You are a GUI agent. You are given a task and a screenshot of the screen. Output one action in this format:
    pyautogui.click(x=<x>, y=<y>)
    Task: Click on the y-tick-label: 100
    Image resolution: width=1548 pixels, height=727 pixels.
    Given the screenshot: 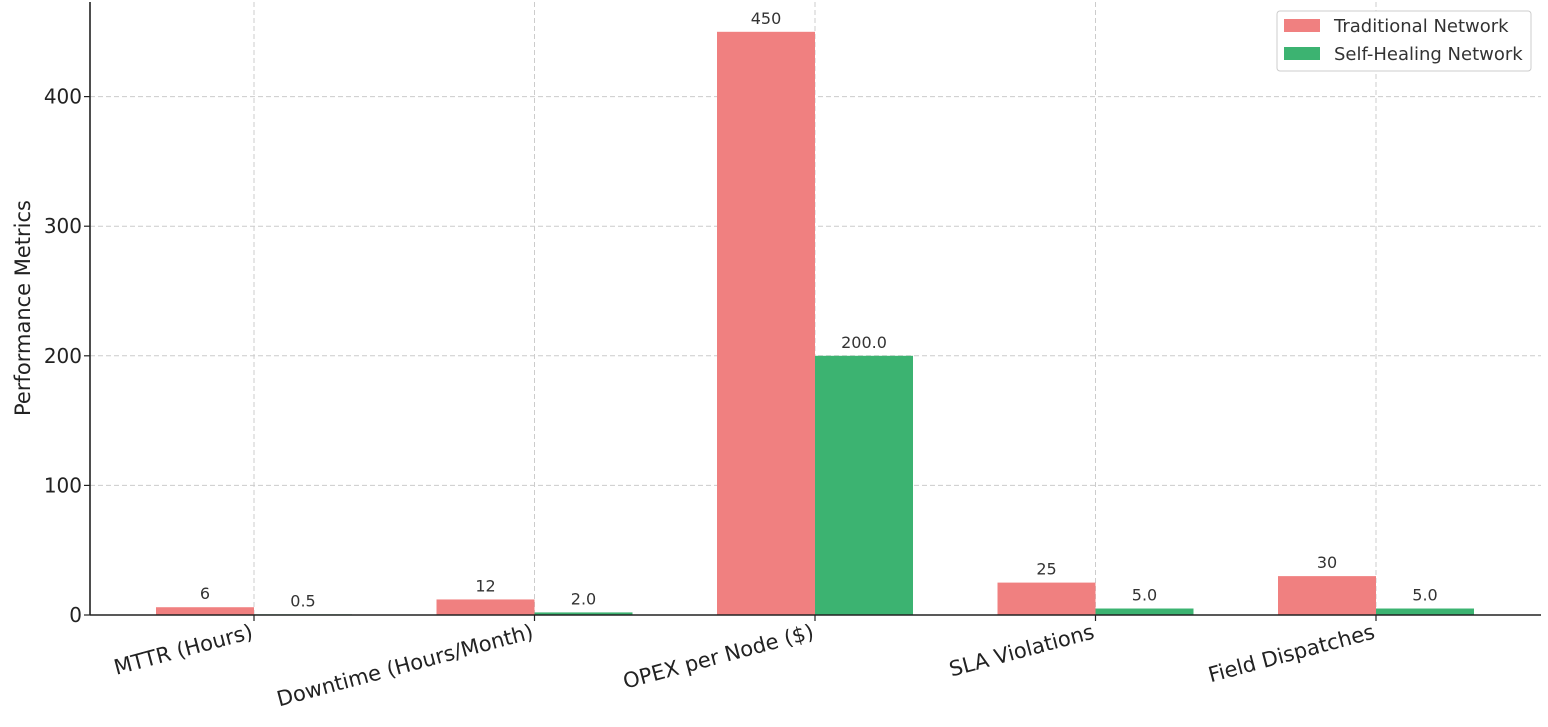 What is the action you would take?
    pyautogui.click(x=63, y=485)
    